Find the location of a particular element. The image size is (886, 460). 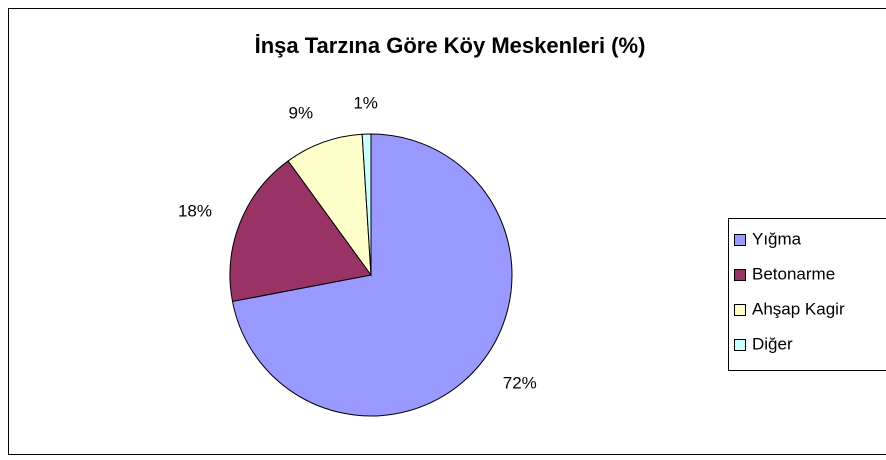

data-label: 18% is located at coordinates (195, 211).